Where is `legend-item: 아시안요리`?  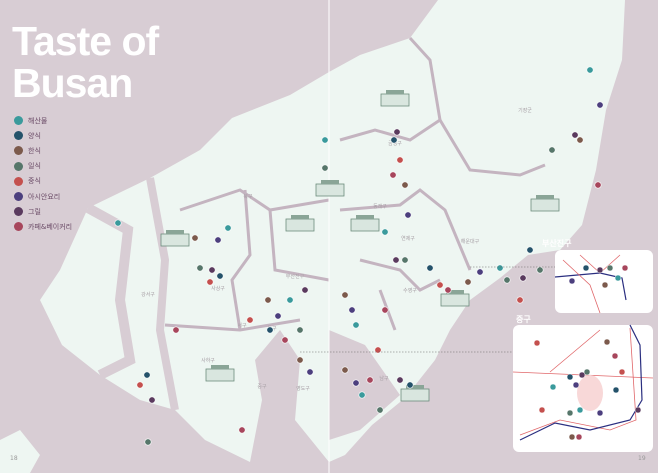
legend-item: 아시안요리 is located at coordinates (43, 196).